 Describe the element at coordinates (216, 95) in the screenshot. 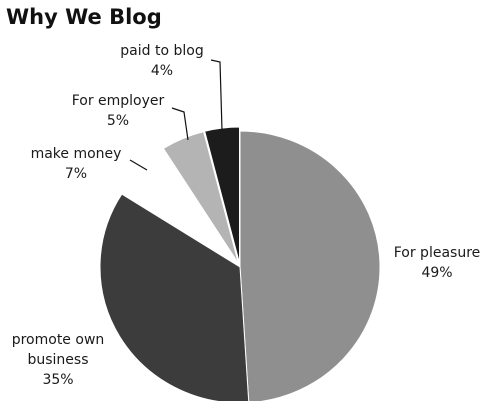

I see `leader-line-paid-to-blog` at that location.